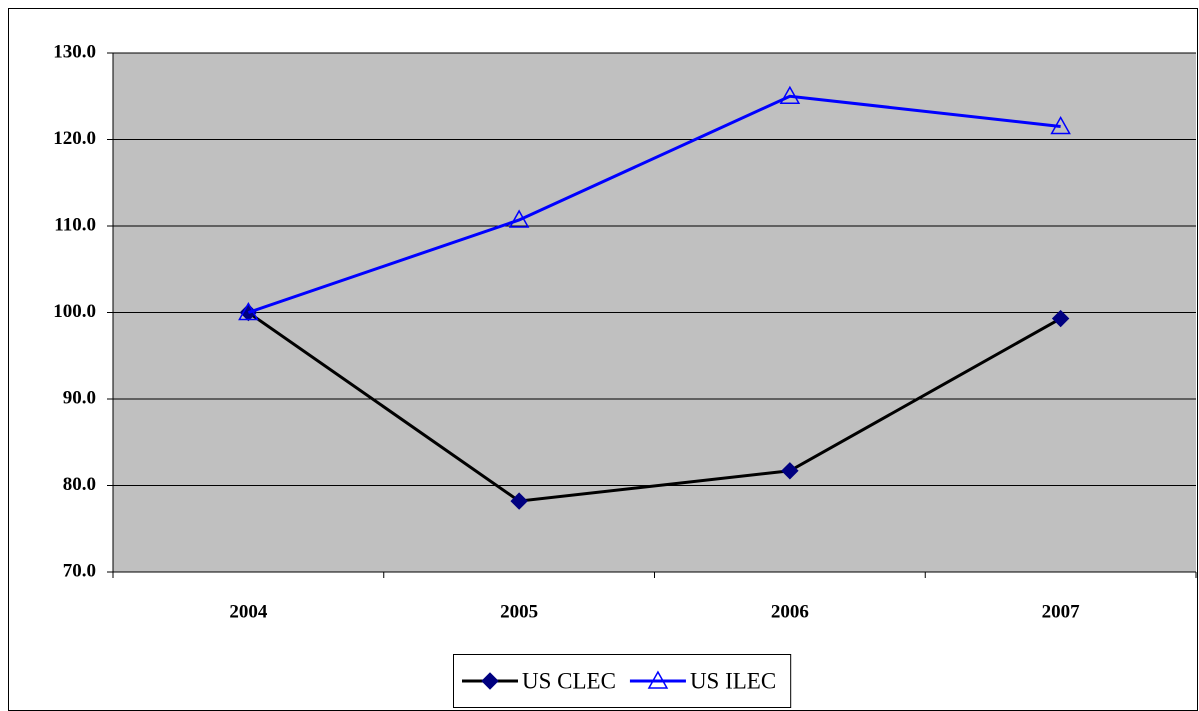 This screenshot has height=711, width=1199. What do you see at coordinates (74, 311) in the screenshot?
I see `y-tick-label: 100.0` at bounding box center [74, 311].